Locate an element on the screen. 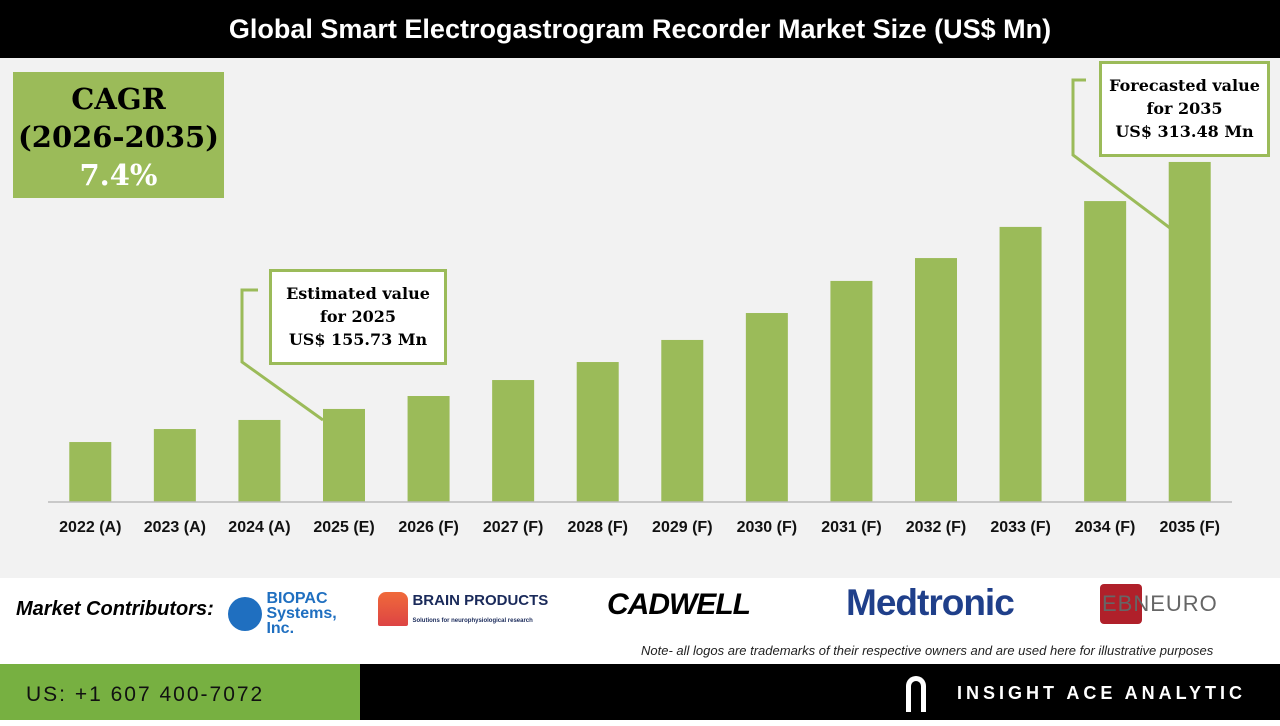 Image resolution: width=1280 pixels, height=726 pixels. x-tick-label: 2025 (E) is located at coordinates (343, 527).